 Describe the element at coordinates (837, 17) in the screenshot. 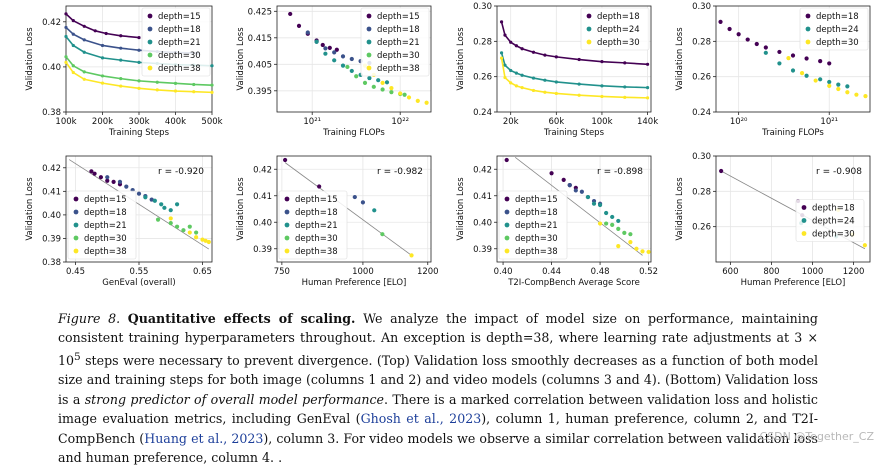

I see `legend-label: depth=18` at that location.